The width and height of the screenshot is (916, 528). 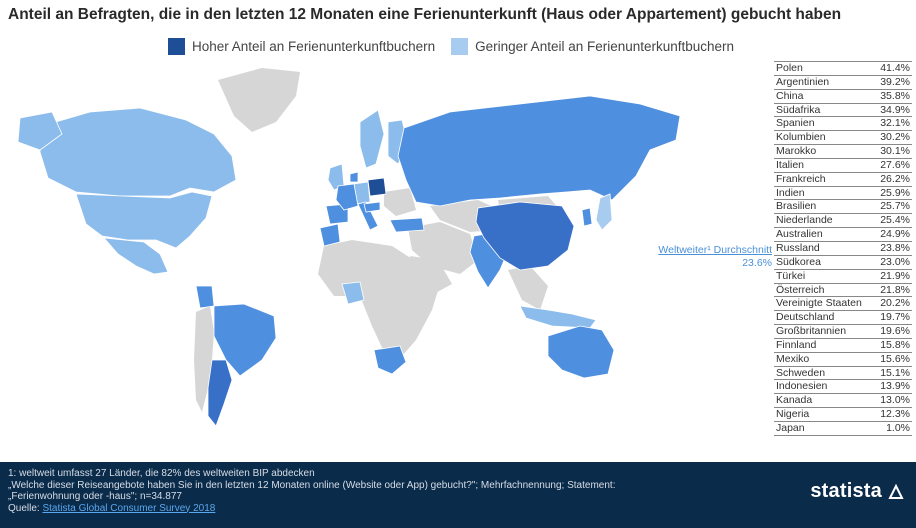 I want to click on country-value: 1.0%, so click(x=898, y=427).